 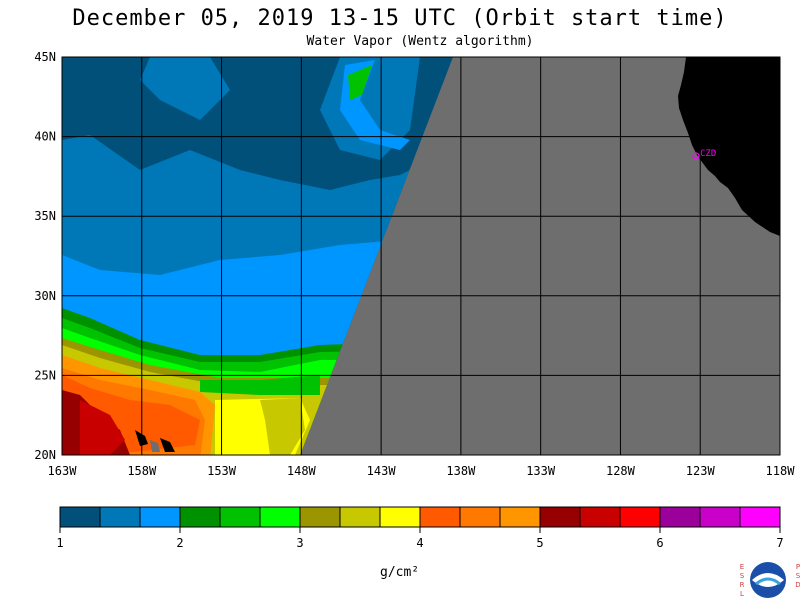 I want to click on lon-label: 133W, so click(x=541, y=471).